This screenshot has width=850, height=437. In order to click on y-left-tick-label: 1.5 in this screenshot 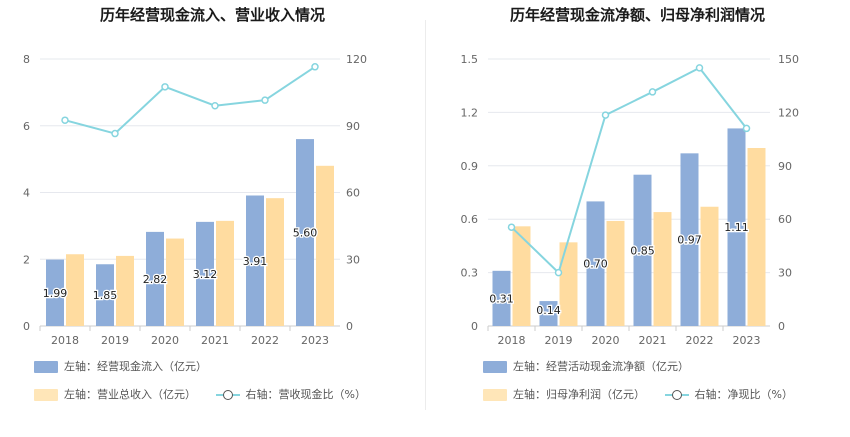, I will do `click(470, 59)`.